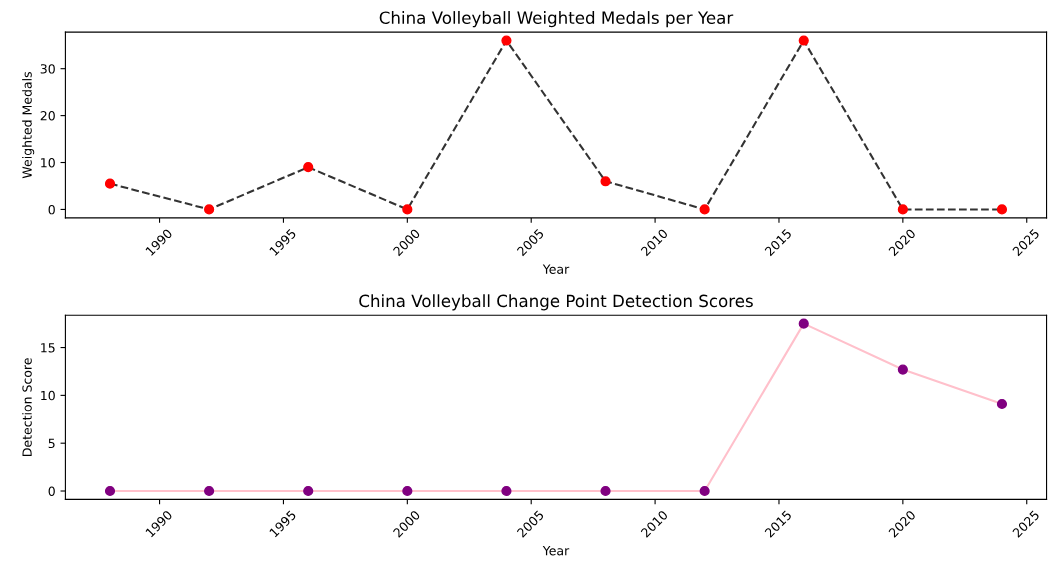  What do you see at coordinates (28, 125) in the screenshot?
I see `y-axis-title: Weighted Medals` at bounding box center [28, 125].